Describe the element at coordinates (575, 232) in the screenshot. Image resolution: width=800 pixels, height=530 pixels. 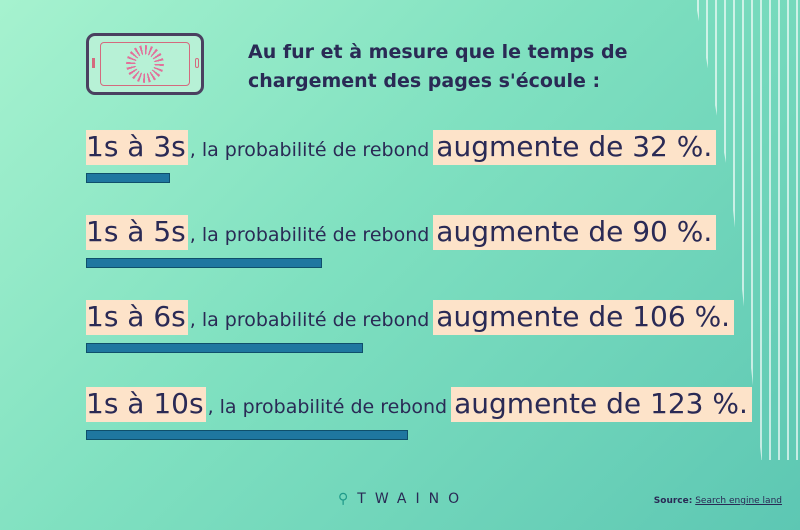
I see `row-value-label: augmente de 90 %.` at that location.